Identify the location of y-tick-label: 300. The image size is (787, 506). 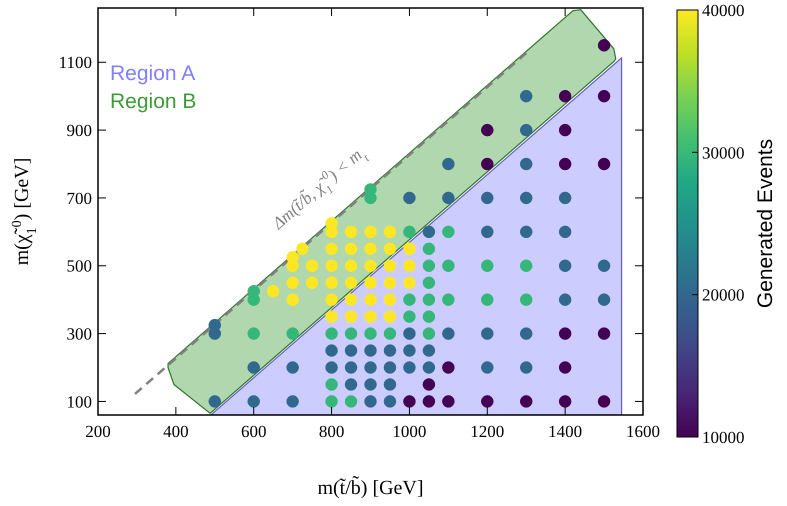
(79, 334).